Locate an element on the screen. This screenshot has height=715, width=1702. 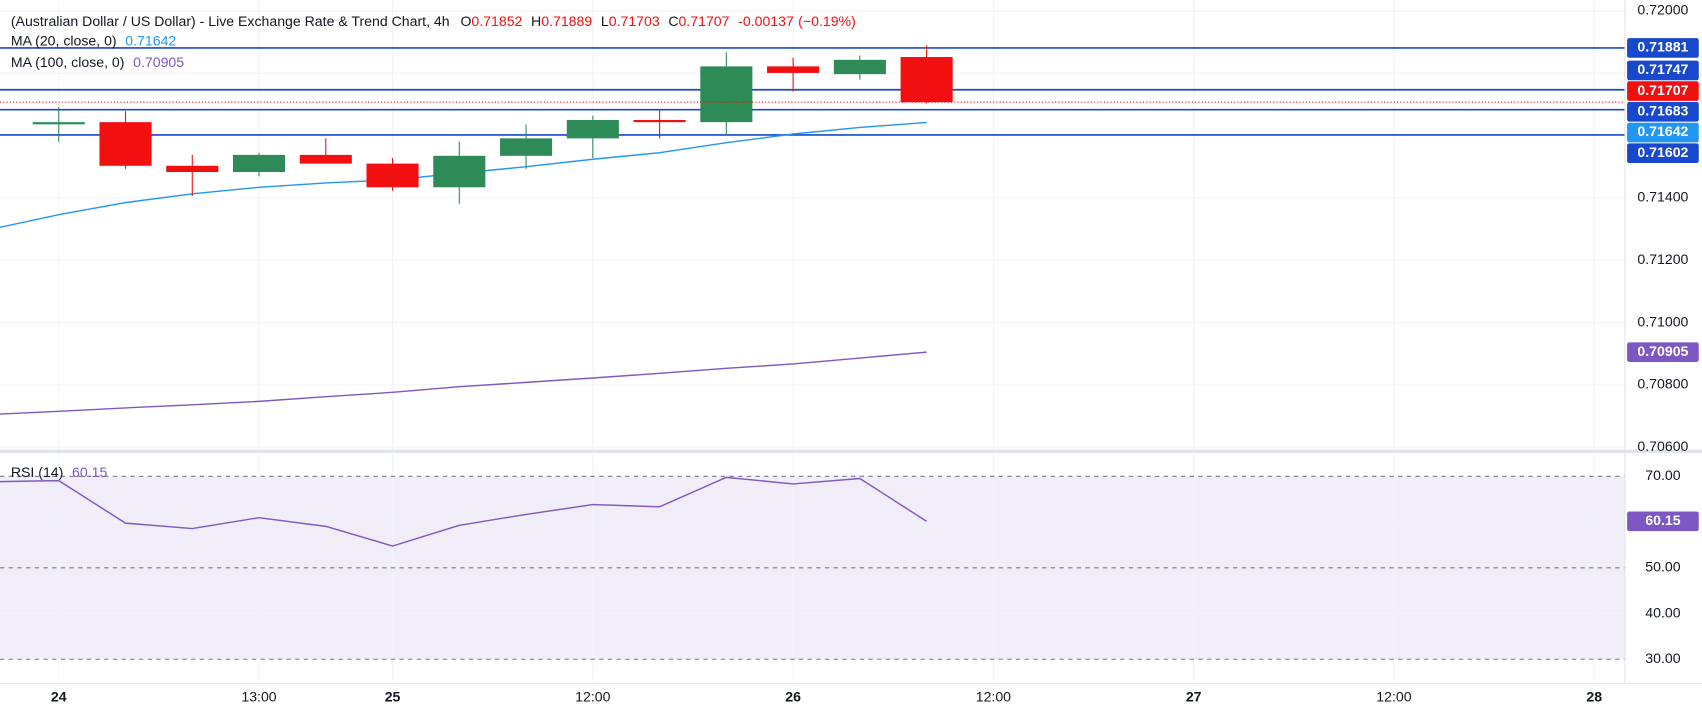
price-tag-label: 0.71683 is located at coordinates (1662, 111).